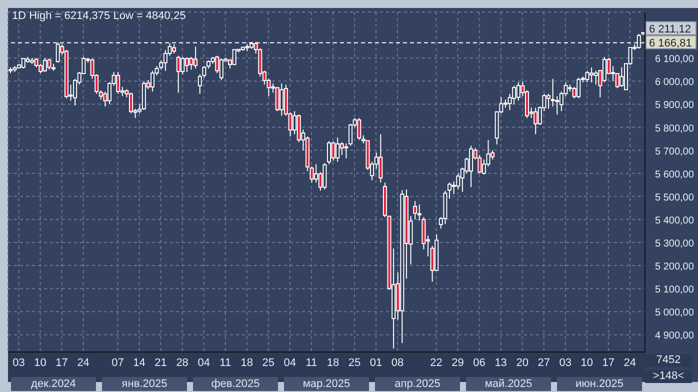 The image size is (698, 392). Describe the element at coordinates (674, 198) in the screenshot. I see `y-tick-label: 5 500,00` at that location.